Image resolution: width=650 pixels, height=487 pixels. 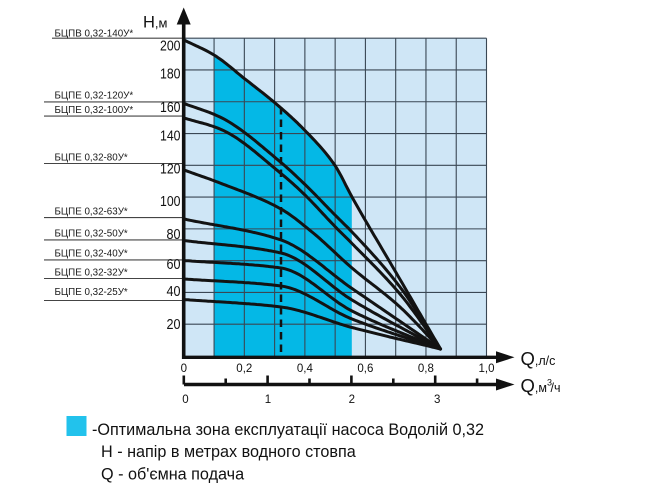 What do you see at coordinates (155, 23) in the screenshot?
I see `svg-text: Н,м` at bounding box center [155, 23].